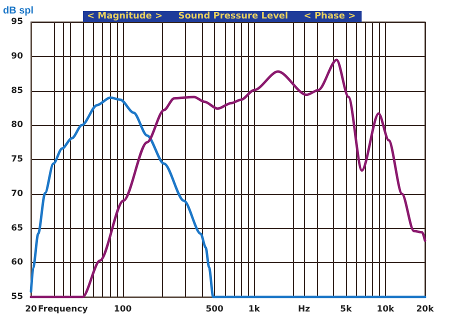 The width and height of the screenshot is (450, 322). What do you see at coordinates (17, 159) in the screenshot?
I see `y-tick-label: 75` at bounding box center [17, 159].